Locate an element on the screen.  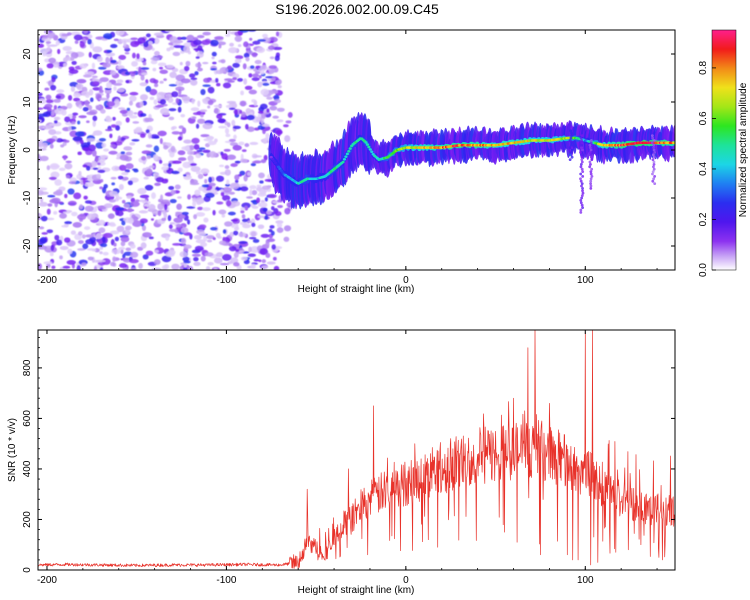
ridge-core is located at coordinates (347, 154).